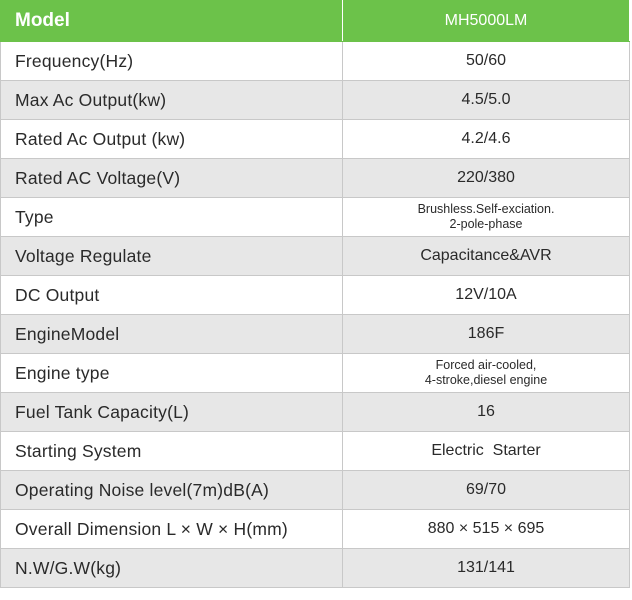 This screenshot has height=600, width=632. Describe the element at coordinates (486, 568) in the screenshot. I see `row-value: 131/141` at that location.